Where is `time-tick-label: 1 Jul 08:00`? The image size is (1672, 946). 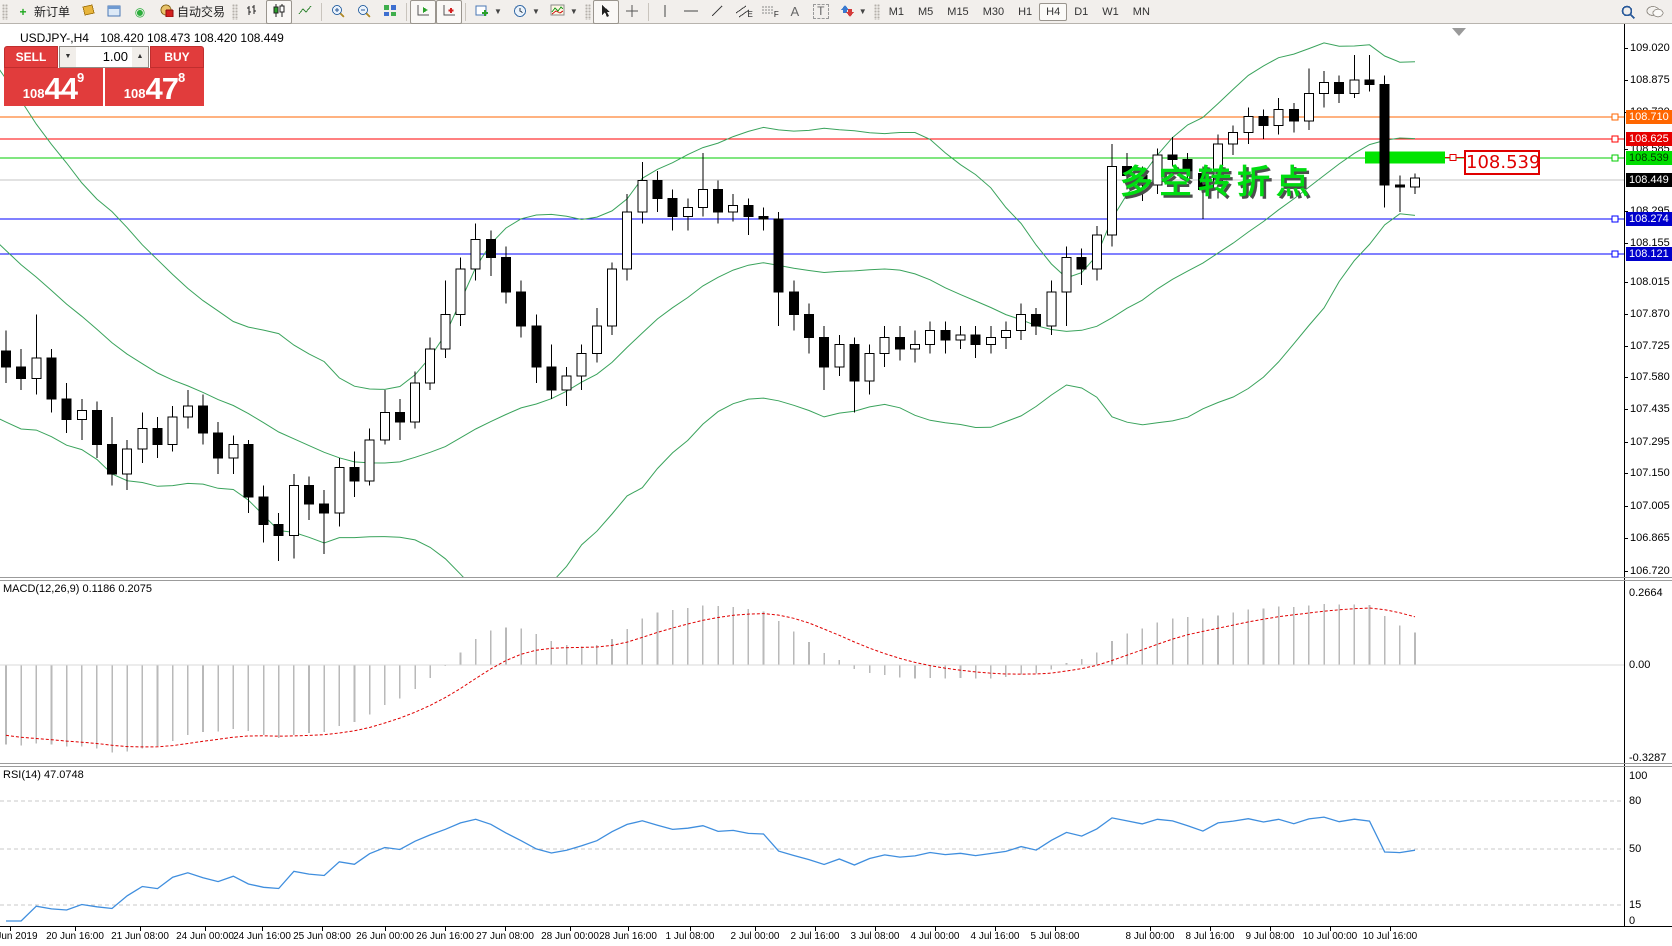 time-tick-label: 1 Jul 08:00 is located at coordinates (690, 936).